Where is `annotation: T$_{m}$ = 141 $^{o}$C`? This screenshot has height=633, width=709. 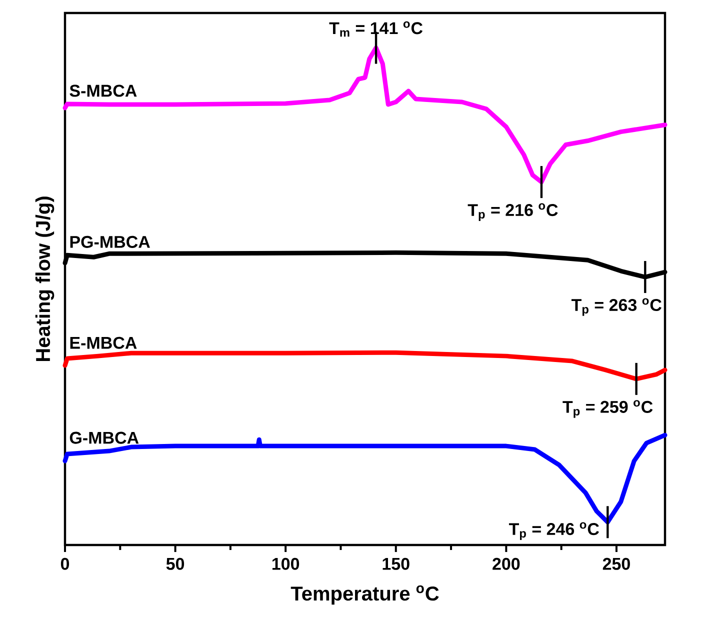 annotation: T$_{m}$ = 141 $^{o}$C is located at coordinates (376, 29).